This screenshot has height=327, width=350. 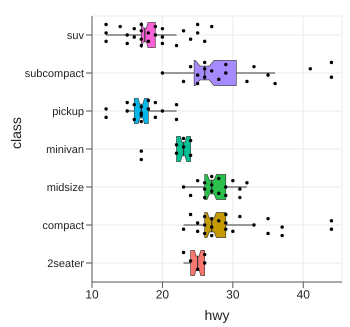 I want to click on y-axis-title: class, so click(x=16, y=133).